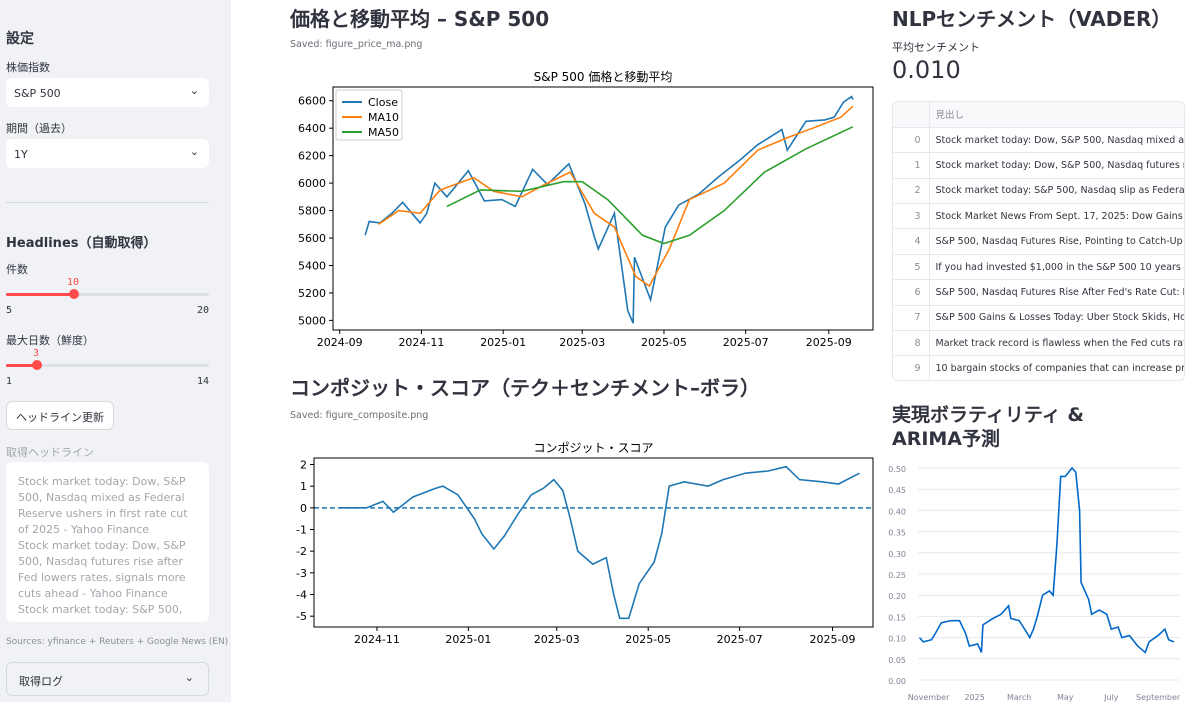 This screenshot has width=1200, height=702. Describe the element at coordinates (664, 342) in the screenshot. I see `x-tick-label: 2025-05` at that location.